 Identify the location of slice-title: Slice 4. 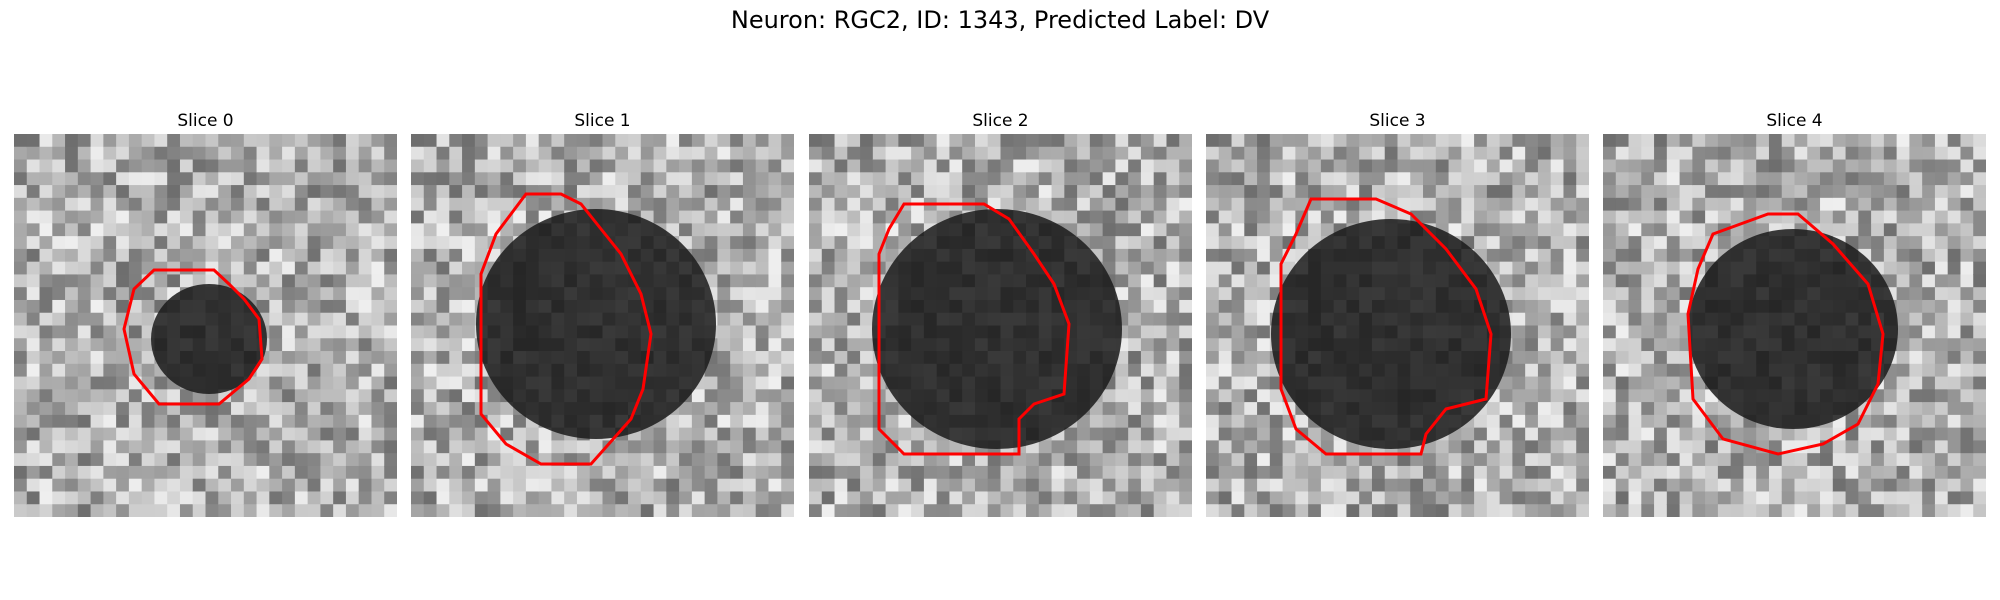
(1794, 121).